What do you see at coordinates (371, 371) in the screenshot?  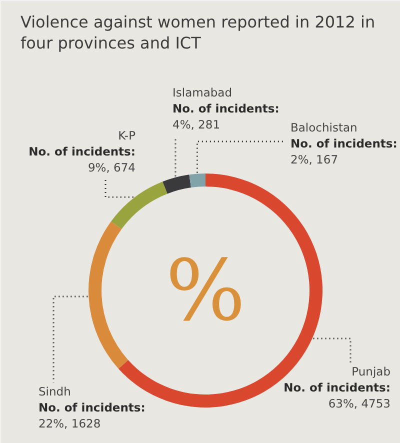 I see `slice-label: Punjab` at bounding box center [371, 371].